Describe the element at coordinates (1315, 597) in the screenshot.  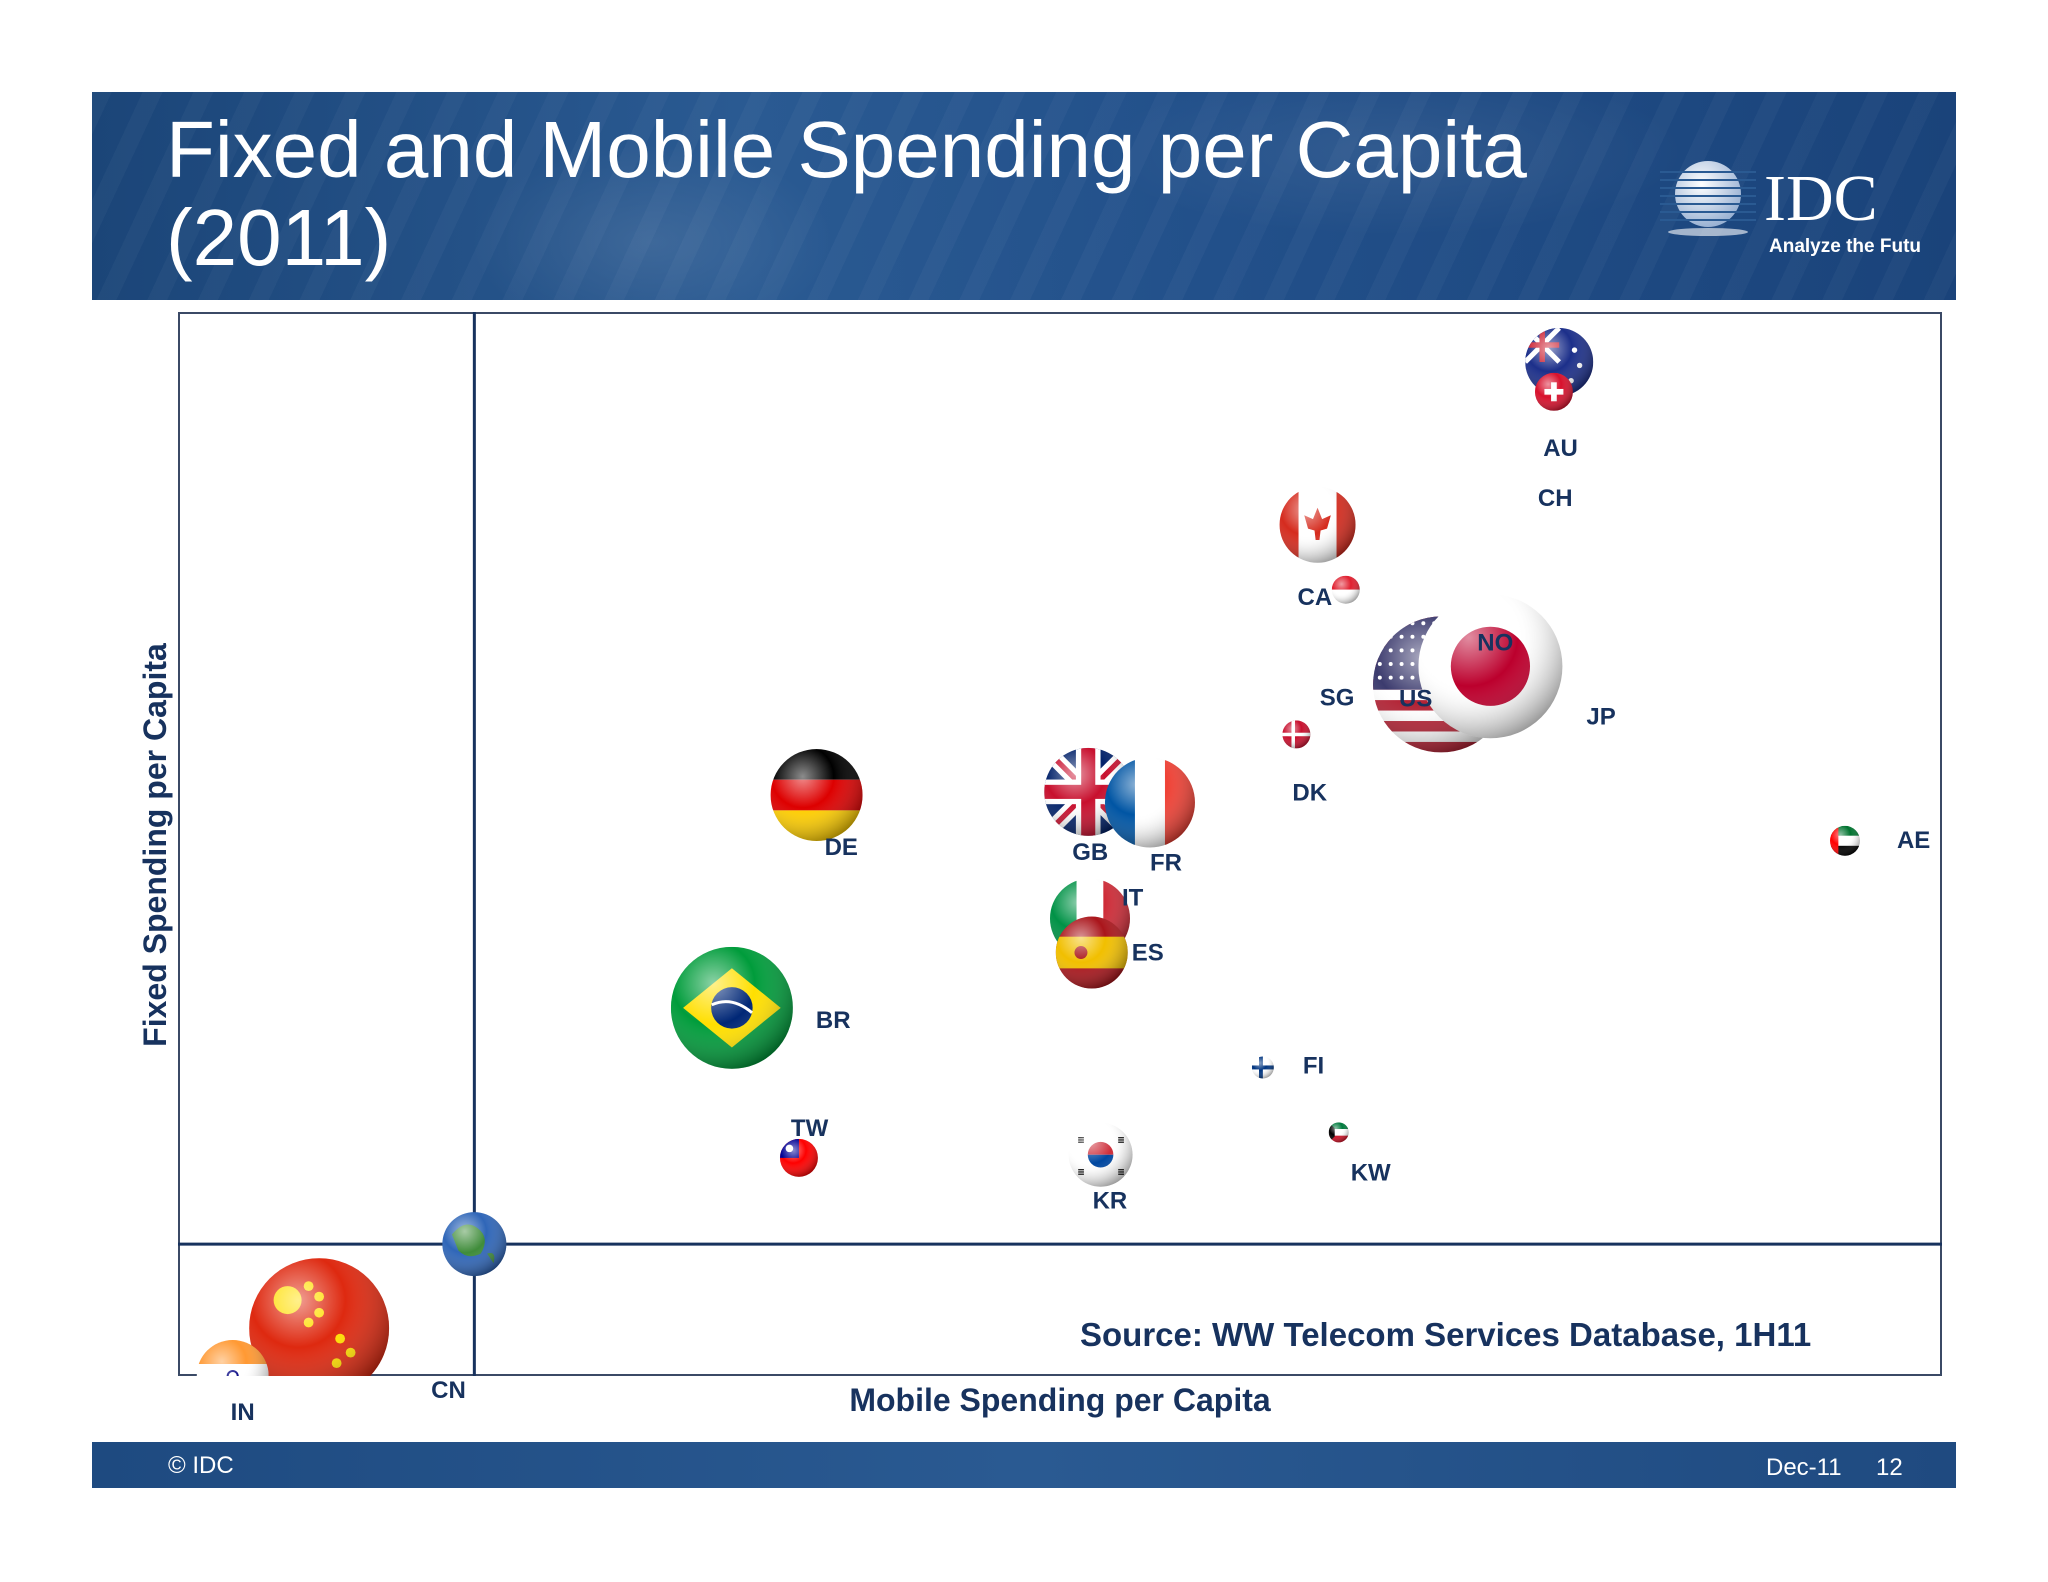
I see `label-ca: CA` at that location.